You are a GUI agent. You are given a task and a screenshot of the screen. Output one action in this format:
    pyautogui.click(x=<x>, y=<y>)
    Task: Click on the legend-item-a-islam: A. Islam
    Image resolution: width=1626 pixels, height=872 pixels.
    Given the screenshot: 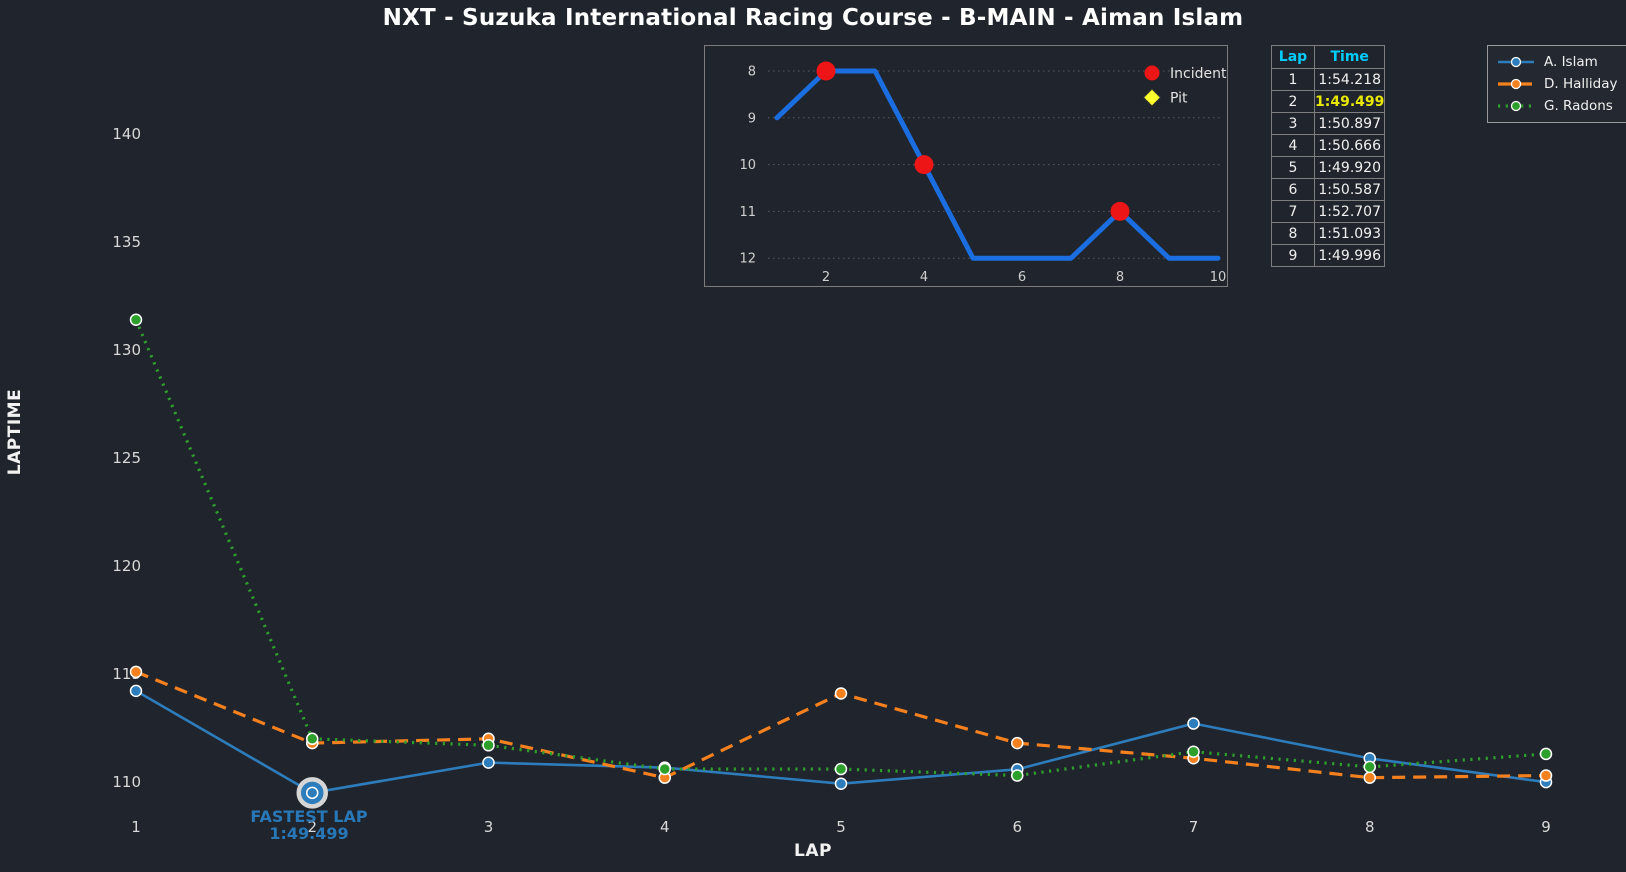 What is the action you would take?
    pyautogui.click(x=1557, y=62)
    